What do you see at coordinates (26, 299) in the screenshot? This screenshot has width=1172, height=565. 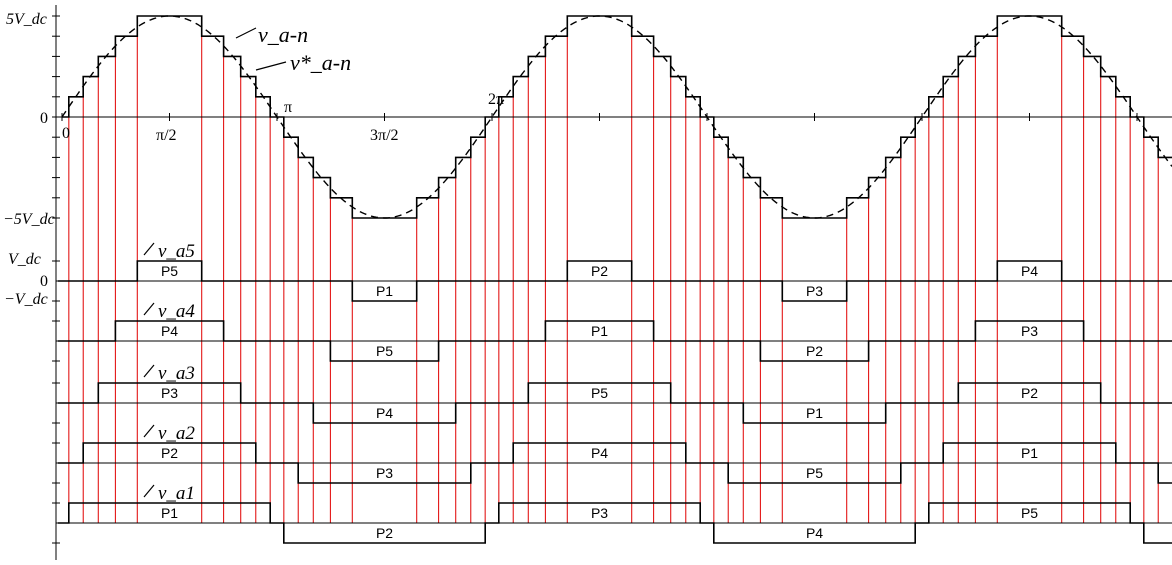 I see `bottom-label-neg-vdc: −V_dc` at bounding box center [26, 299].